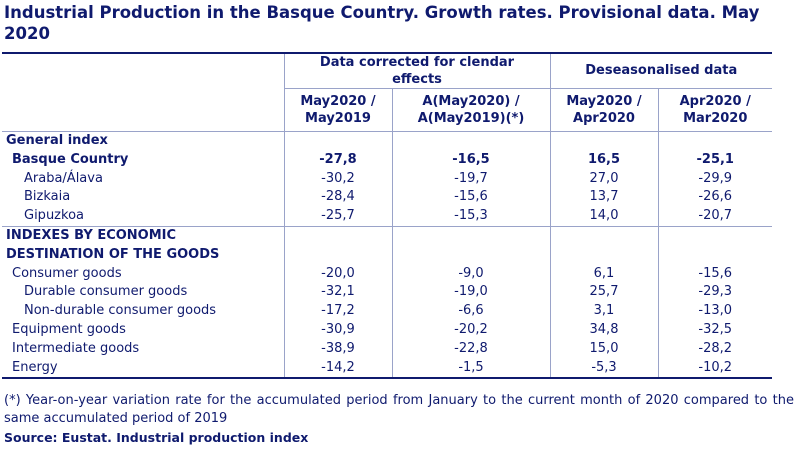  What do you see at coordinates (604, 293) in the screenshot?
I see `cell-value: 25,7` at bounding box center [604, 293].